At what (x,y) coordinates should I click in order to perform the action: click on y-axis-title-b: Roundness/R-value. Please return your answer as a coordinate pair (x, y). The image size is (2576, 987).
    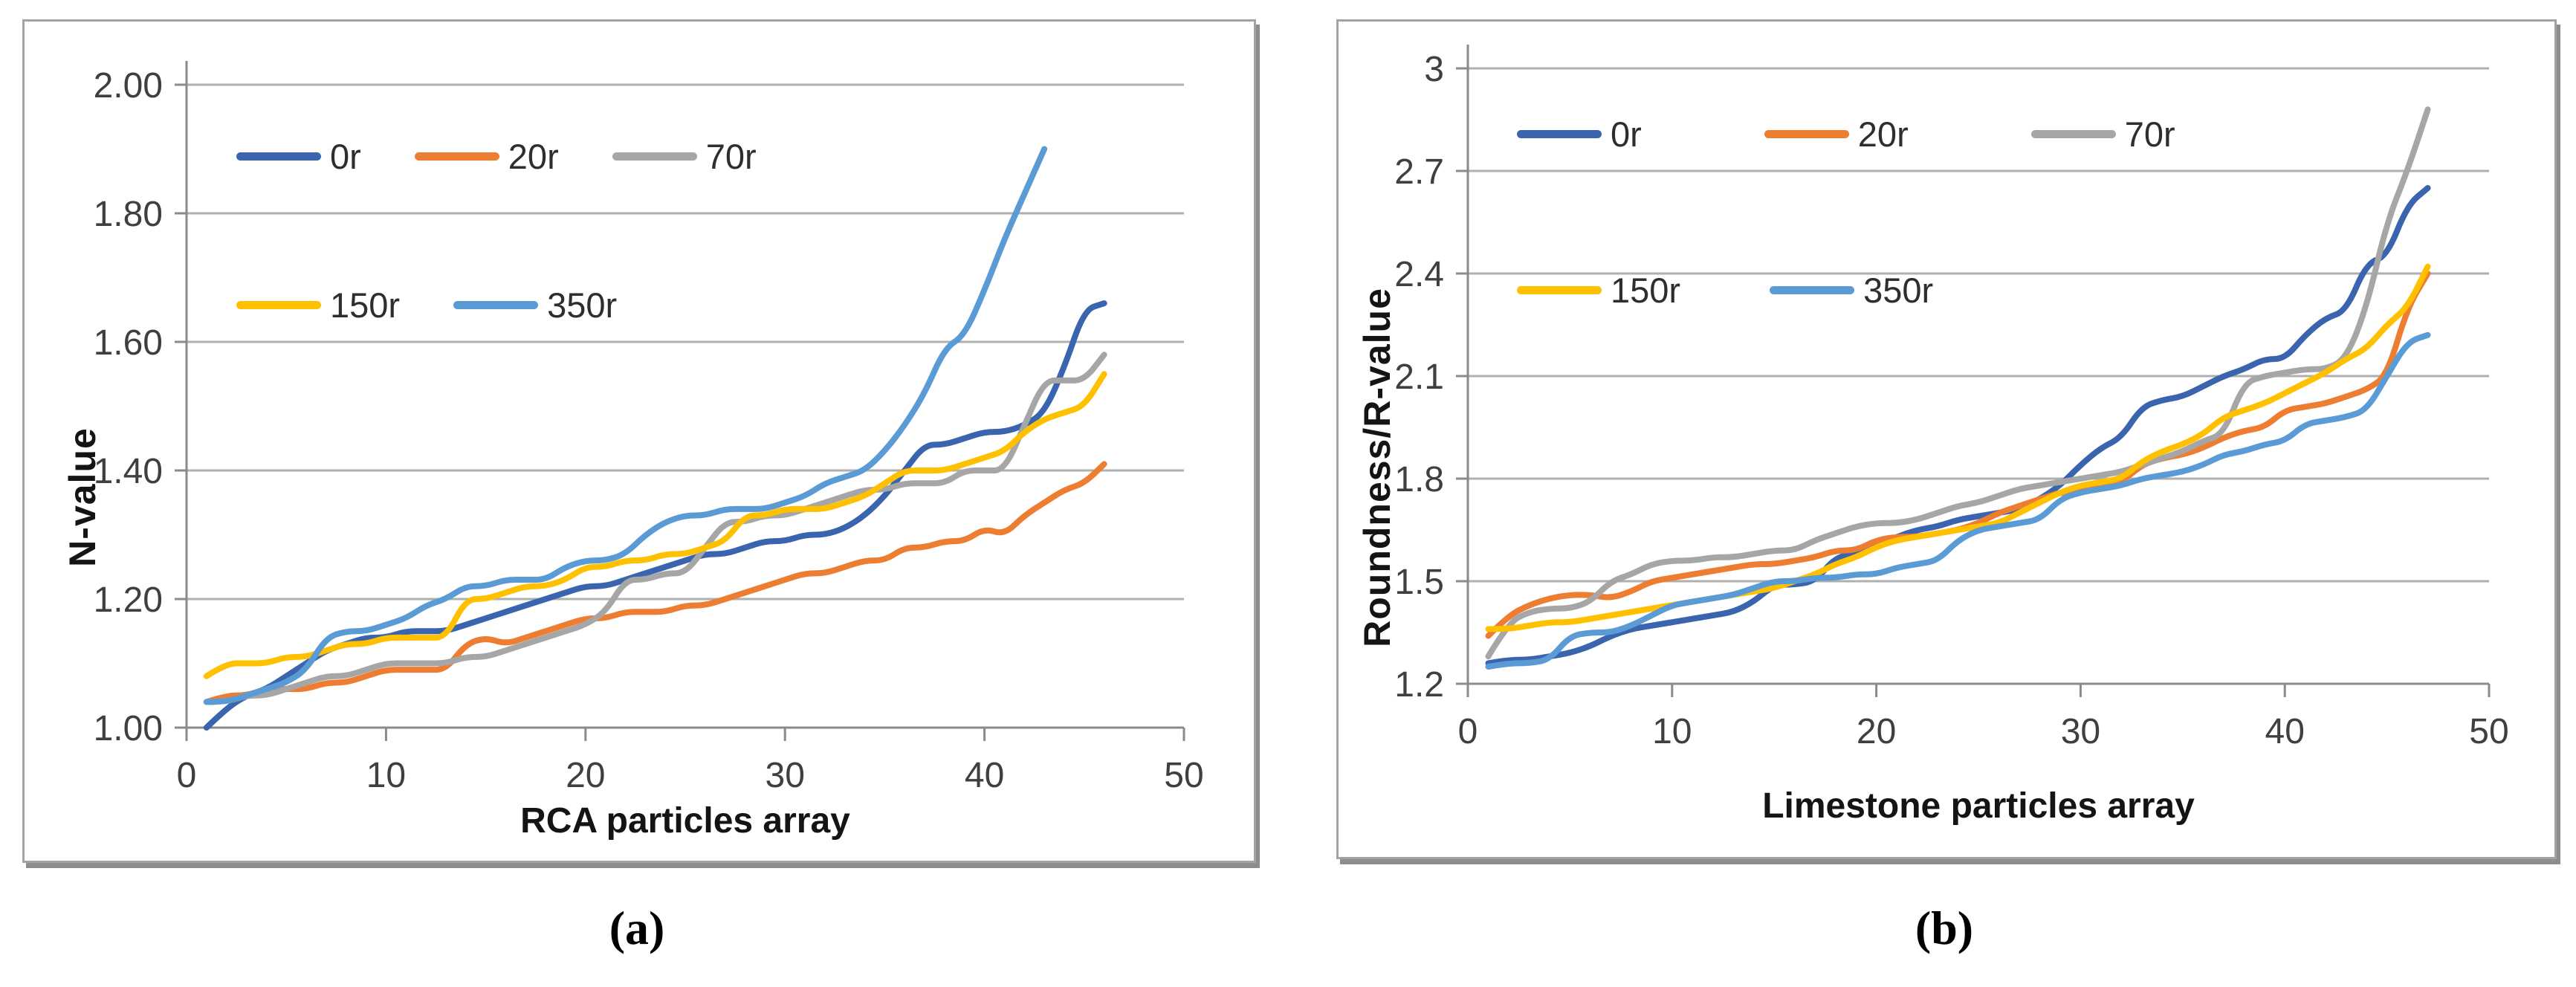
    Looking at the image, I should click on (1377, 467).